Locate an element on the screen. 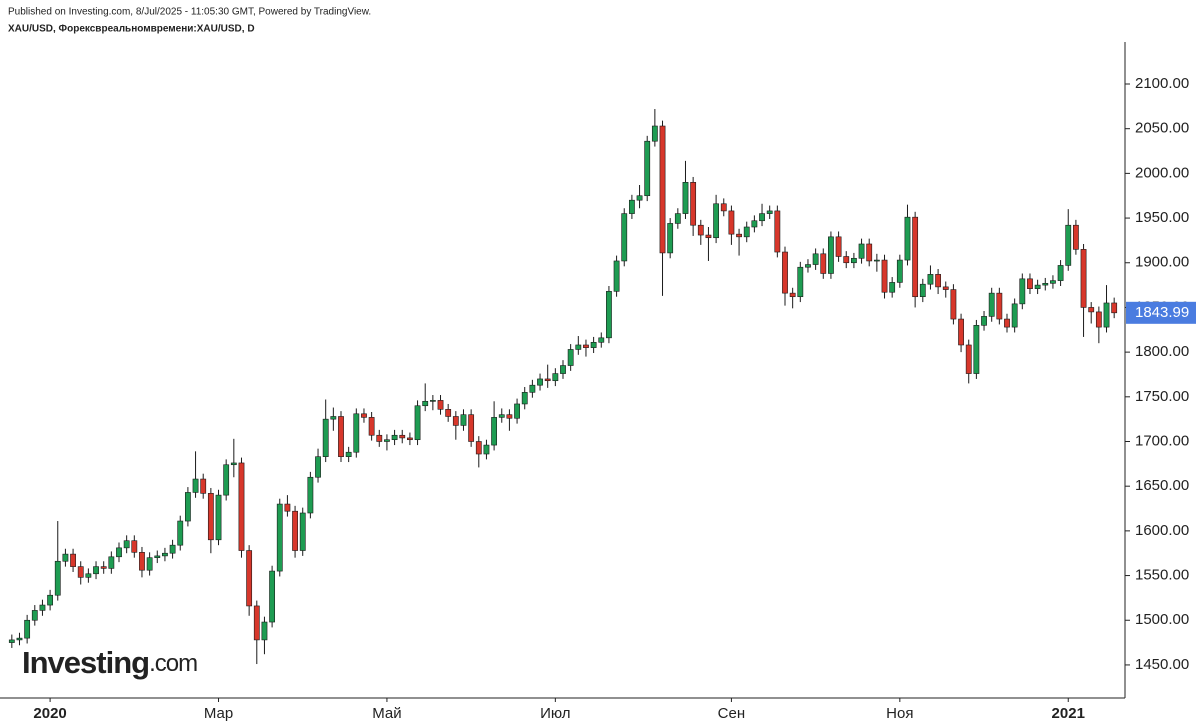 This screenshot has height=728, width=1200. y-tick-label: 2100.00 is located at coordinates (1162, 83).